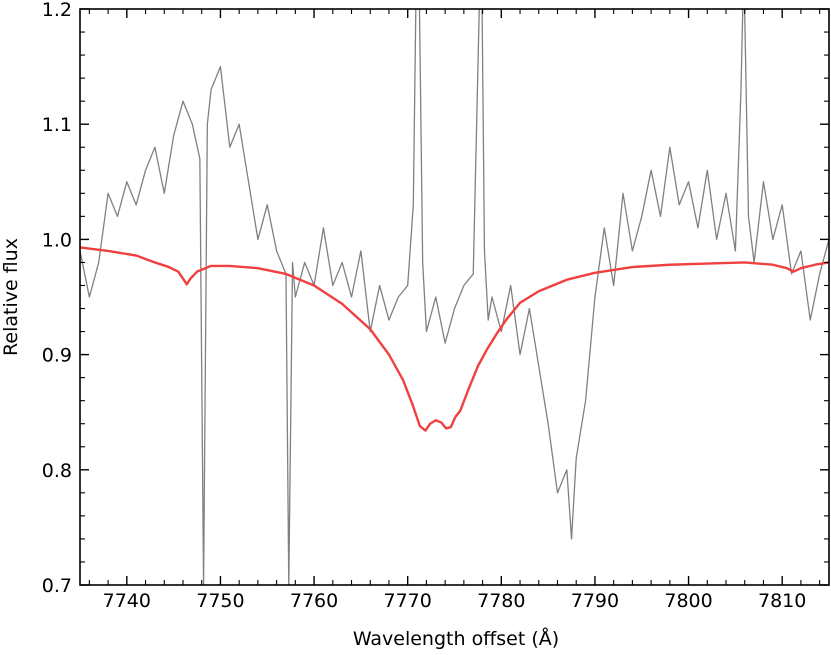 This screenshot has height=655, width=831. I want to click on y-tick-label: 0.9, so click(57, 356).